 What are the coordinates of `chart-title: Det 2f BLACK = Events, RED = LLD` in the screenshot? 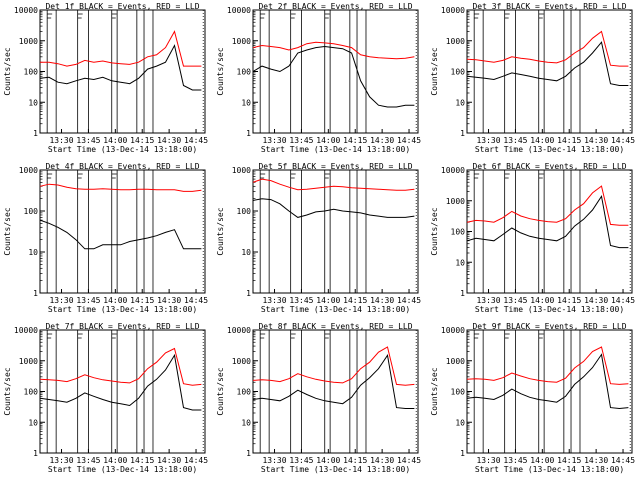 It's located at (335, 6).